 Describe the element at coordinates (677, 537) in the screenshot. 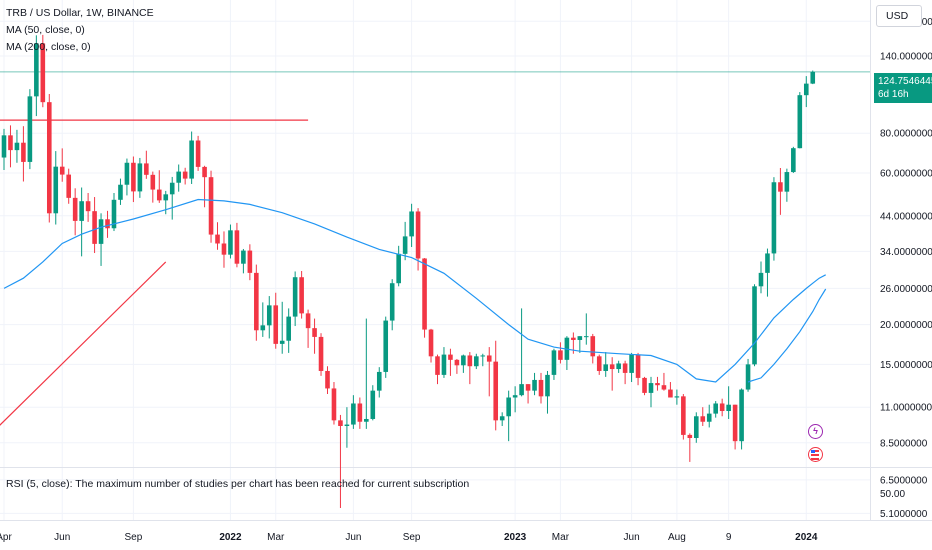

I see `time-tick-label: Aug` at that location.